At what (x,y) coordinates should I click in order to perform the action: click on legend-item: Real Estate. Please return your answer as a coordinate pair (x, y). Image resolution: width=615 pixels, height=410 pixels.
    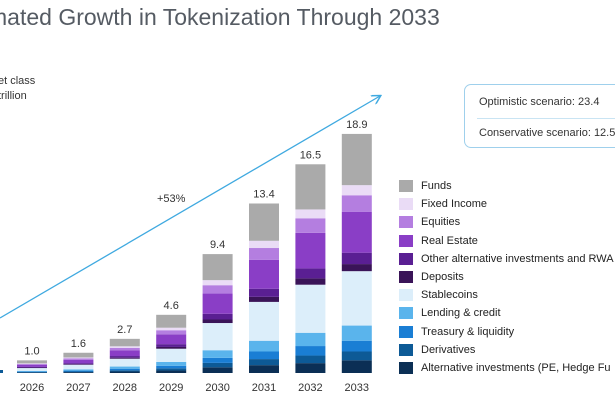
    Looking at the image, I should click on (507, 241).